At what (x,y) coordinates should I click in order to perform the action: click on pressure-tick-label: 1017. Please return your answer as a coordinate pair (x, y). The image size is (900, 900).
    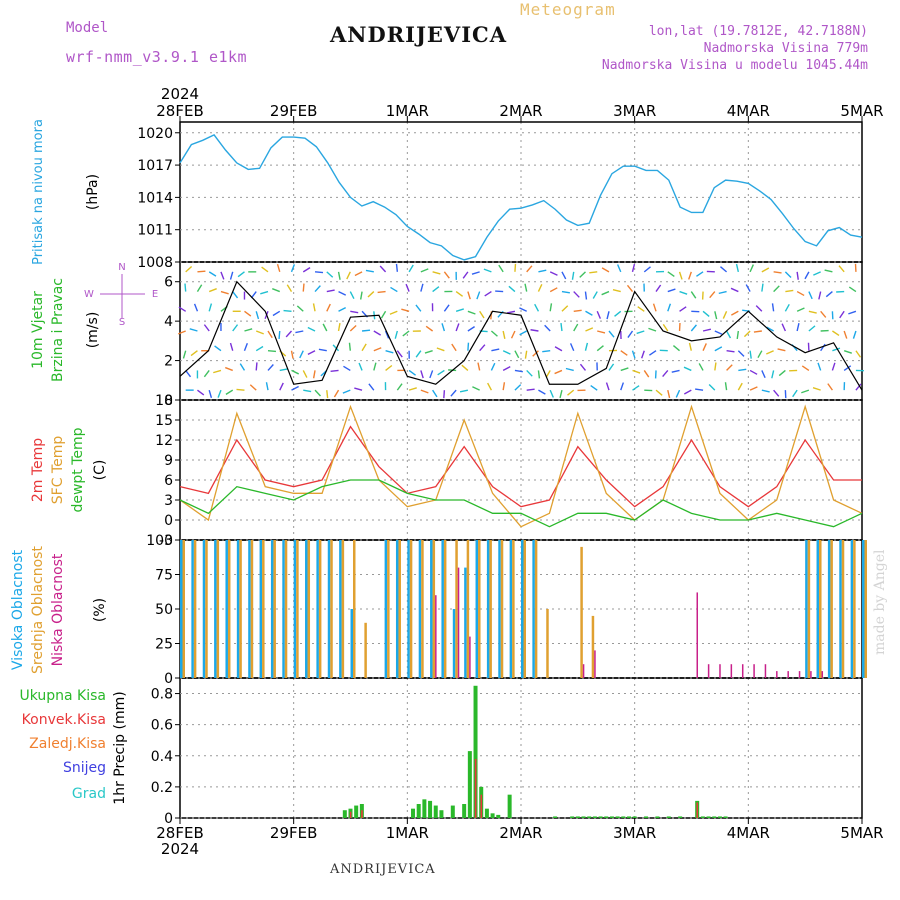
    Looking at the image, I should click on (155, 166).